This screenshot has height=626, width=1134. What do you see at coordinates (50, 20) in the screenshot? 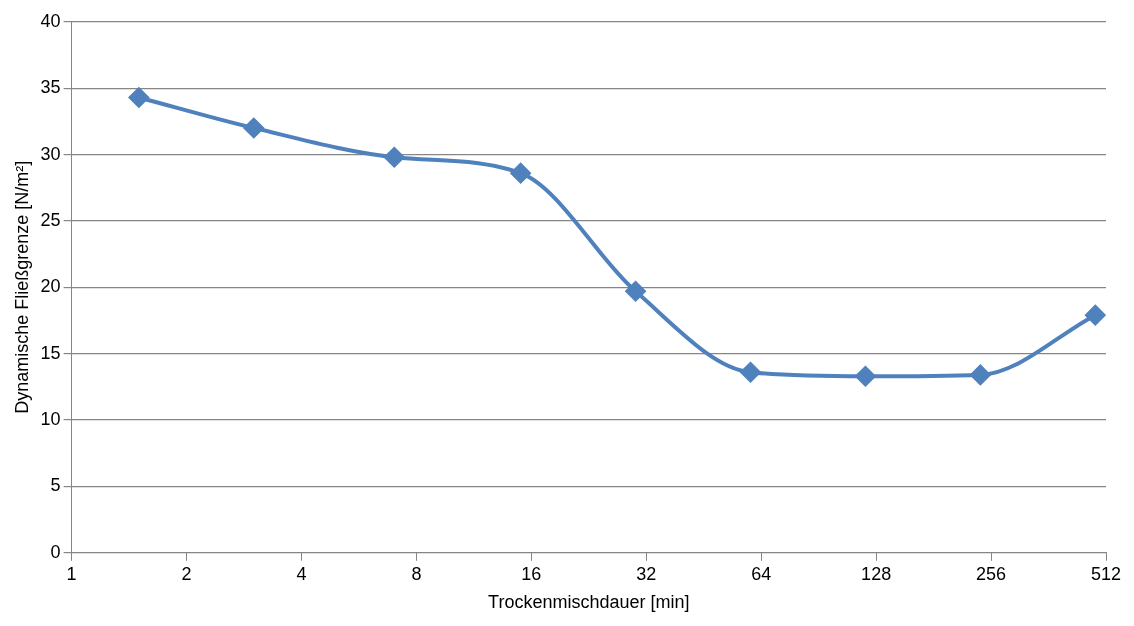
I see `y-tick-label: 40` at bounding box center [50, 20].